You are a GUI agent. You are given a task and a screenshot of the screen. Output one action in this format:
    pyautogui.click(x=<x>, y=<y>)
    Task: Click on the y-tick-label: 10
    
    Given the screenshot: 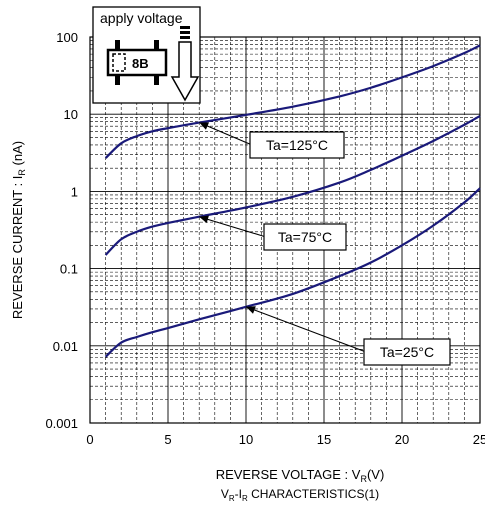 What is the action you would take?
    pyautogui.click(x=71, y=114)
    